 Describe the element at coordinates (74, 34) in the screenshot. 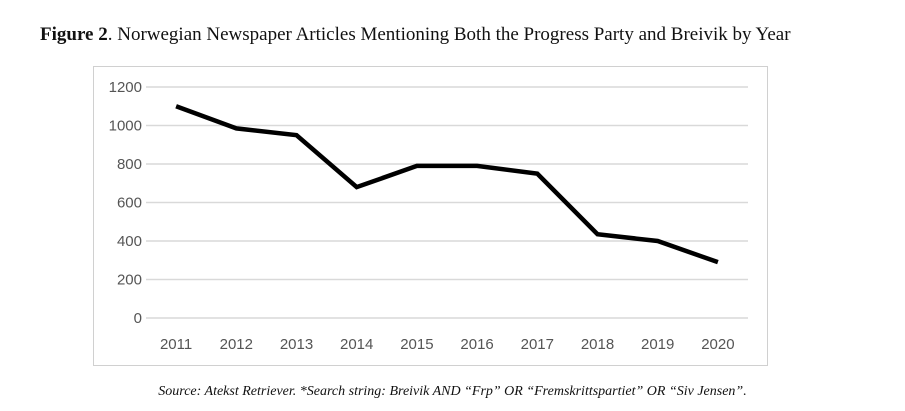

I see `figure-label: Figure 2` at that location.